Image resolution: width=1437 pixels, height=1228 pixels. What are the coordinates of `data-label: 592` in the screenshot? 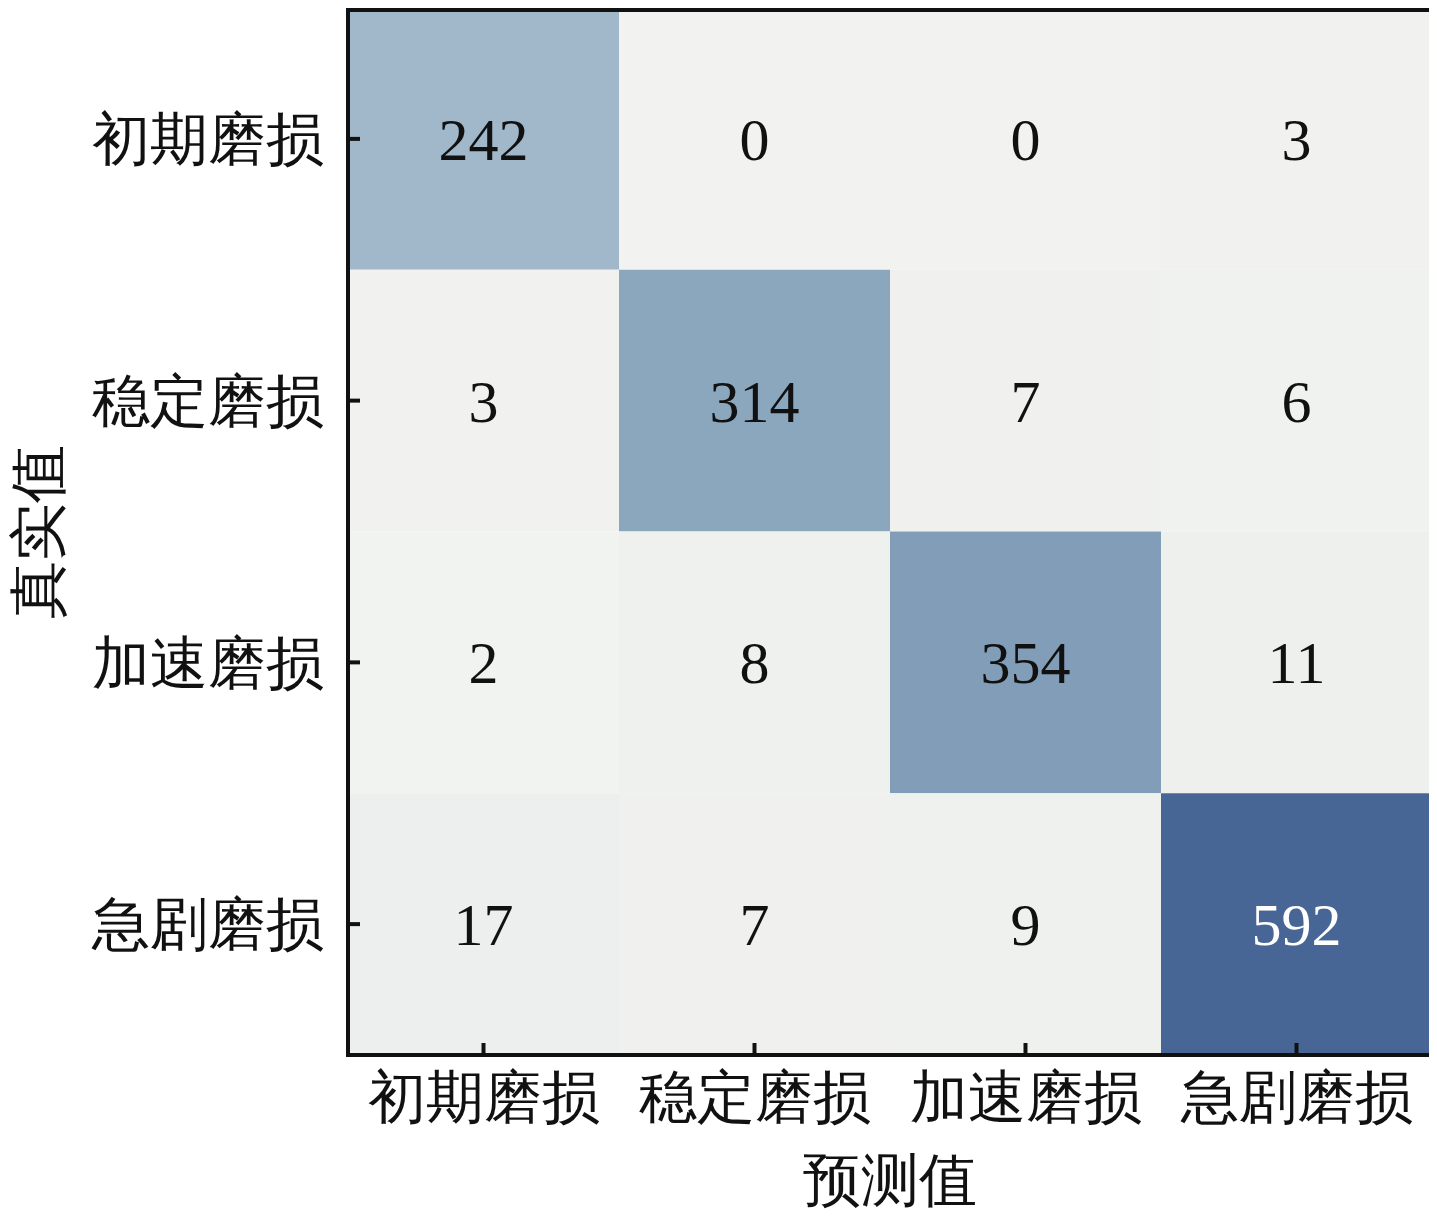 It's located at (1296, 925).